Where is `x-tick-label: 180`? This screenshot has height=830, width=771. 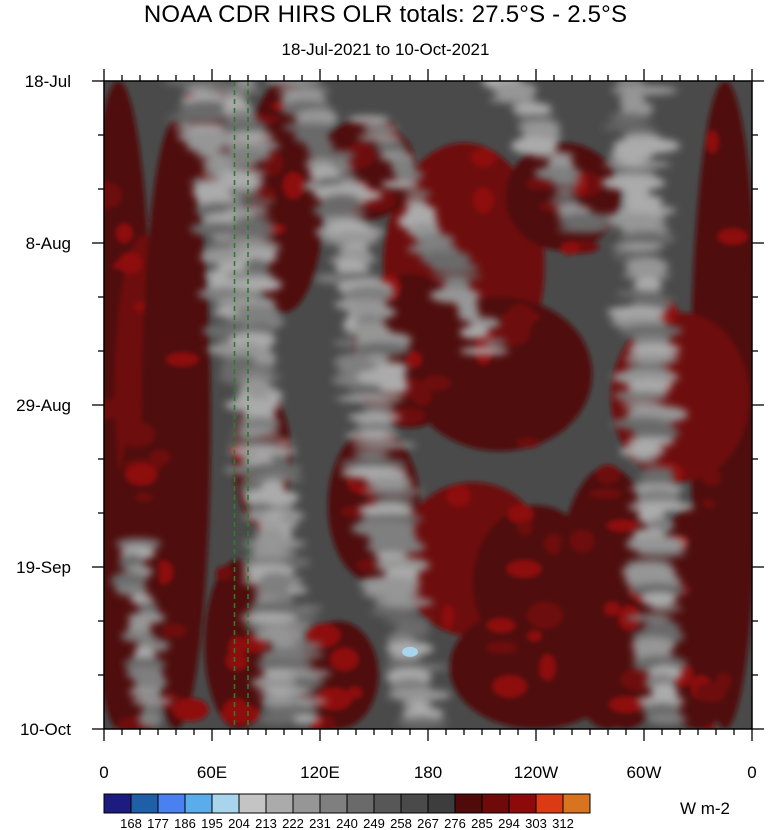 x-tick-label: 180 is located at coordinates (428, 772).